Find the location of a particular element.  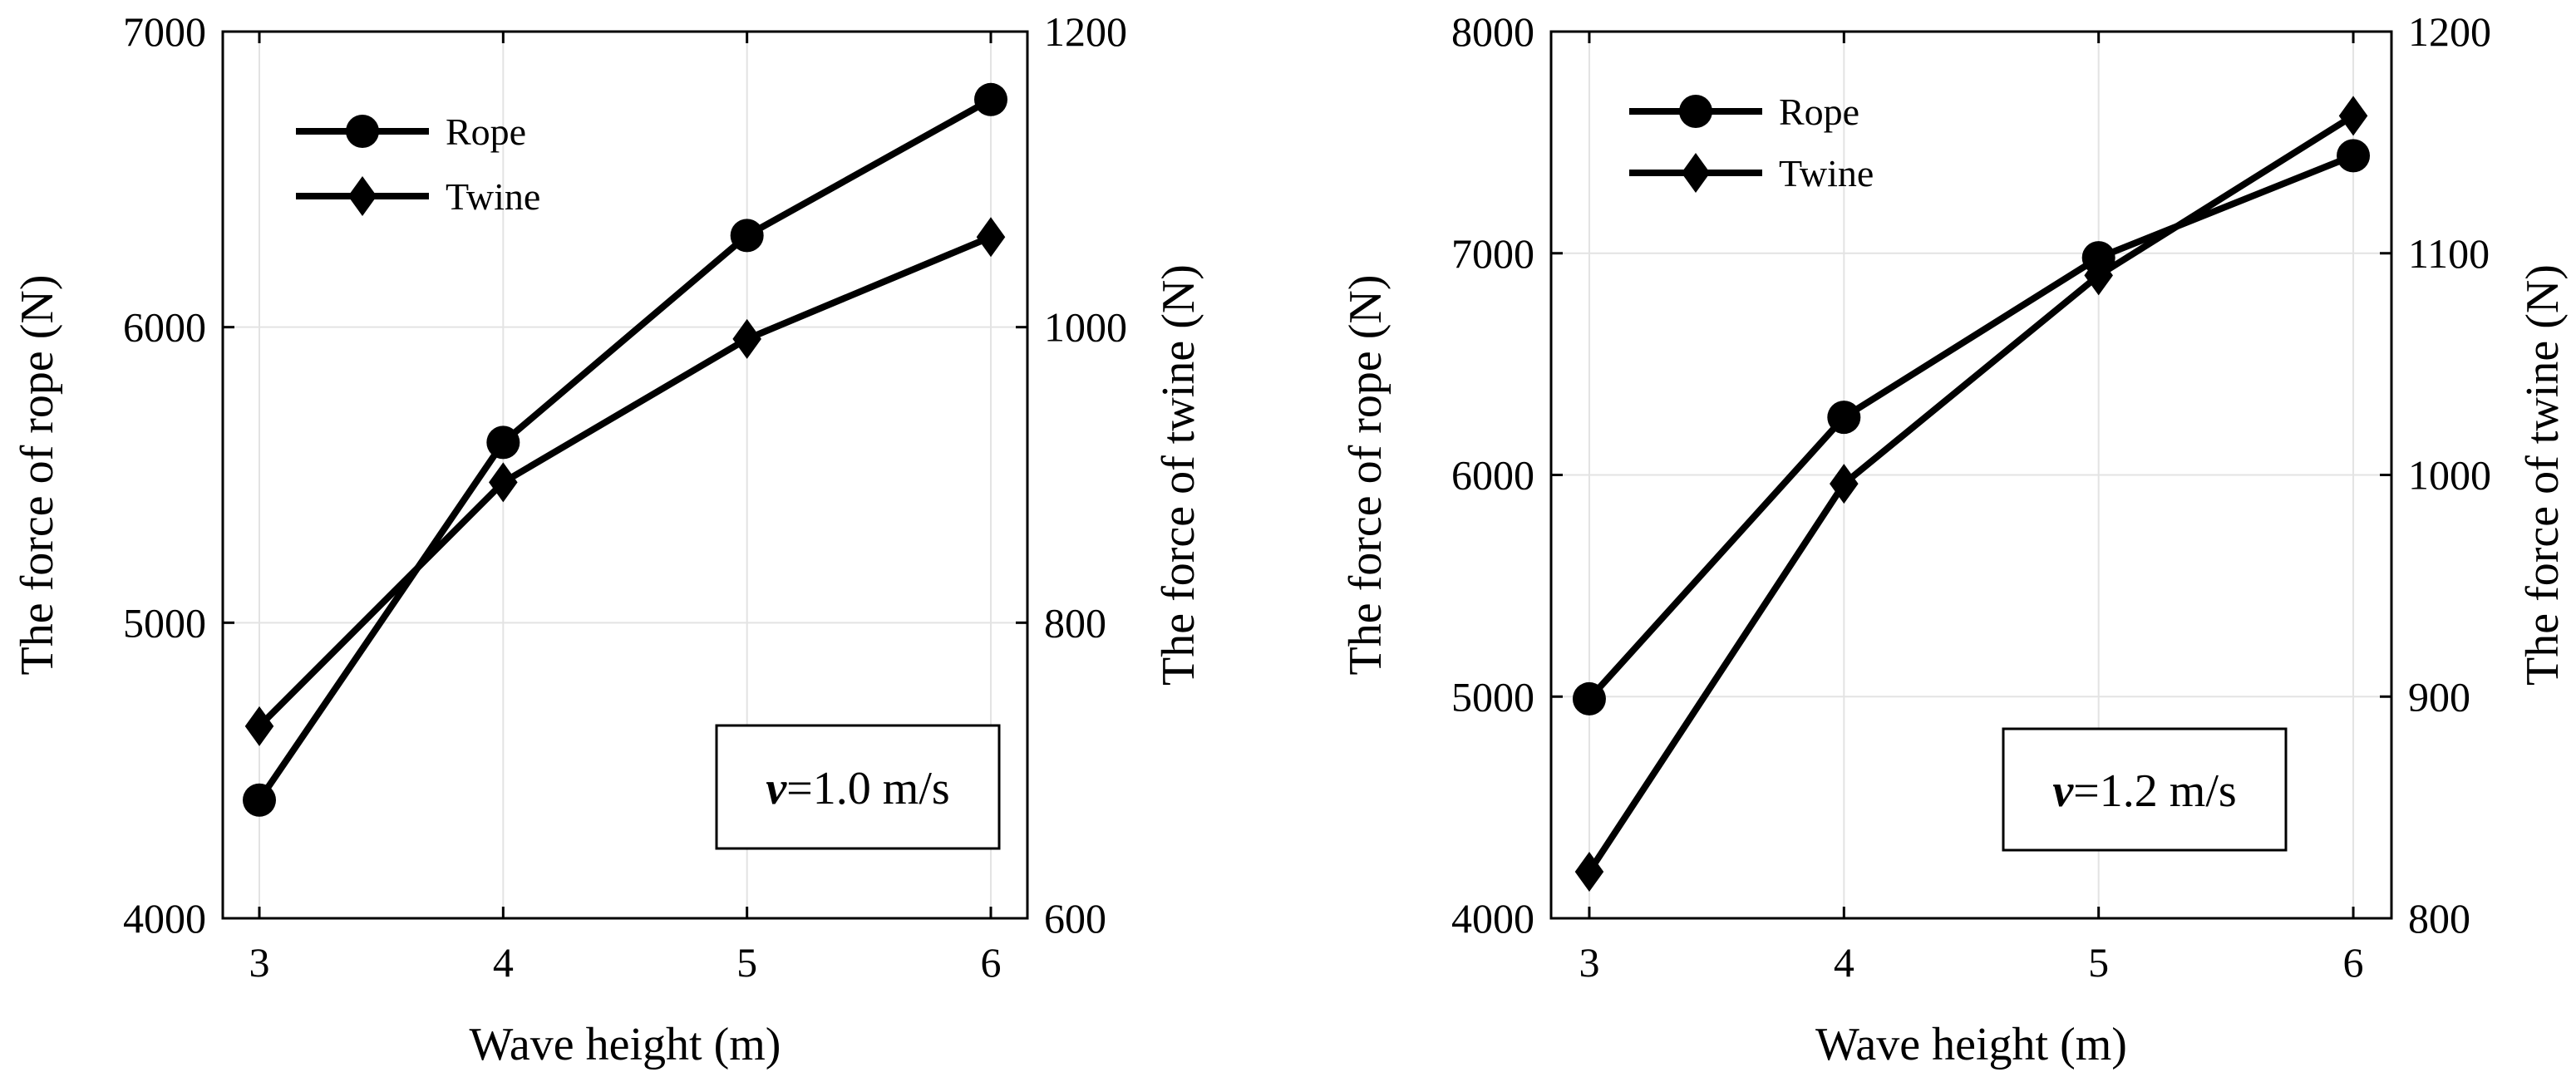

annotation-text: v=1.2 m/s is located at coordinates (2144, 791).